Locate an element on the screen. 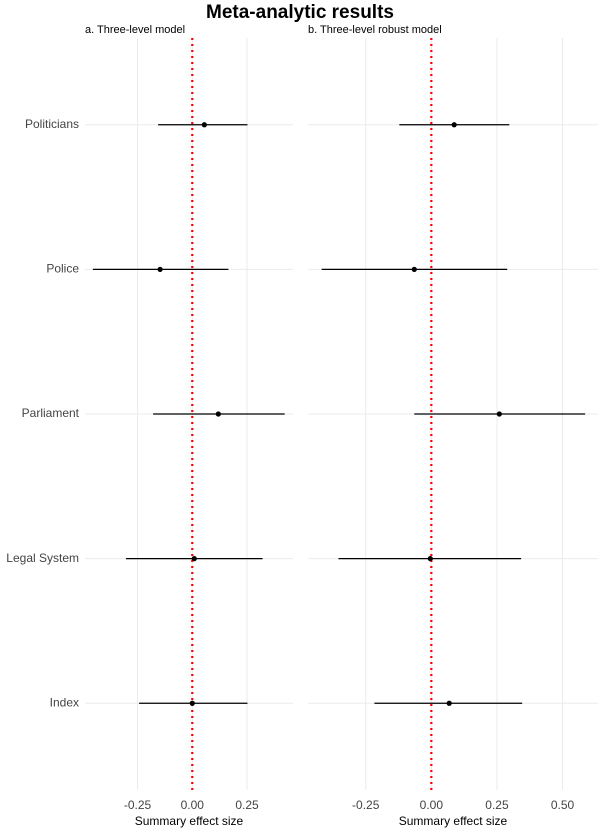  chart-title: Meta-analytic results is located at coordinates (300, 12).